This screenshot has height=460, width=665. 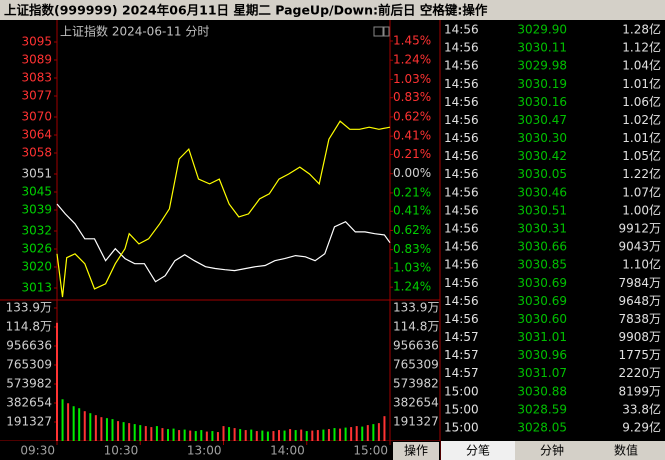 I want to click on y-tick-label: 3032, so click(x=36, y=231).